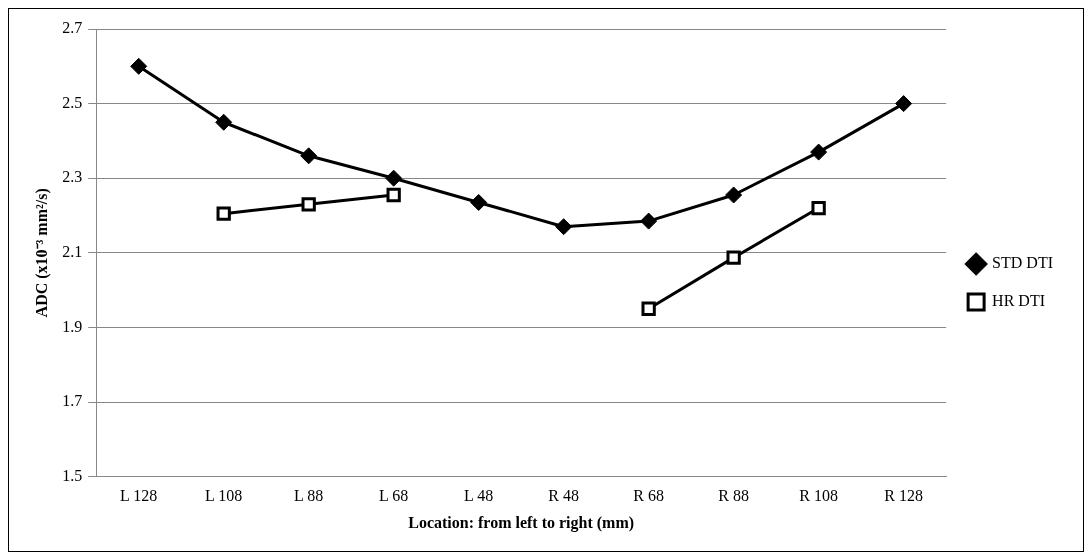 This screenshot has width=1092, height=560. What do you see at coordinates (72, 251) in the screenshot?
I see `y-tick-label: 2.1` at bounding box center [72, 251].